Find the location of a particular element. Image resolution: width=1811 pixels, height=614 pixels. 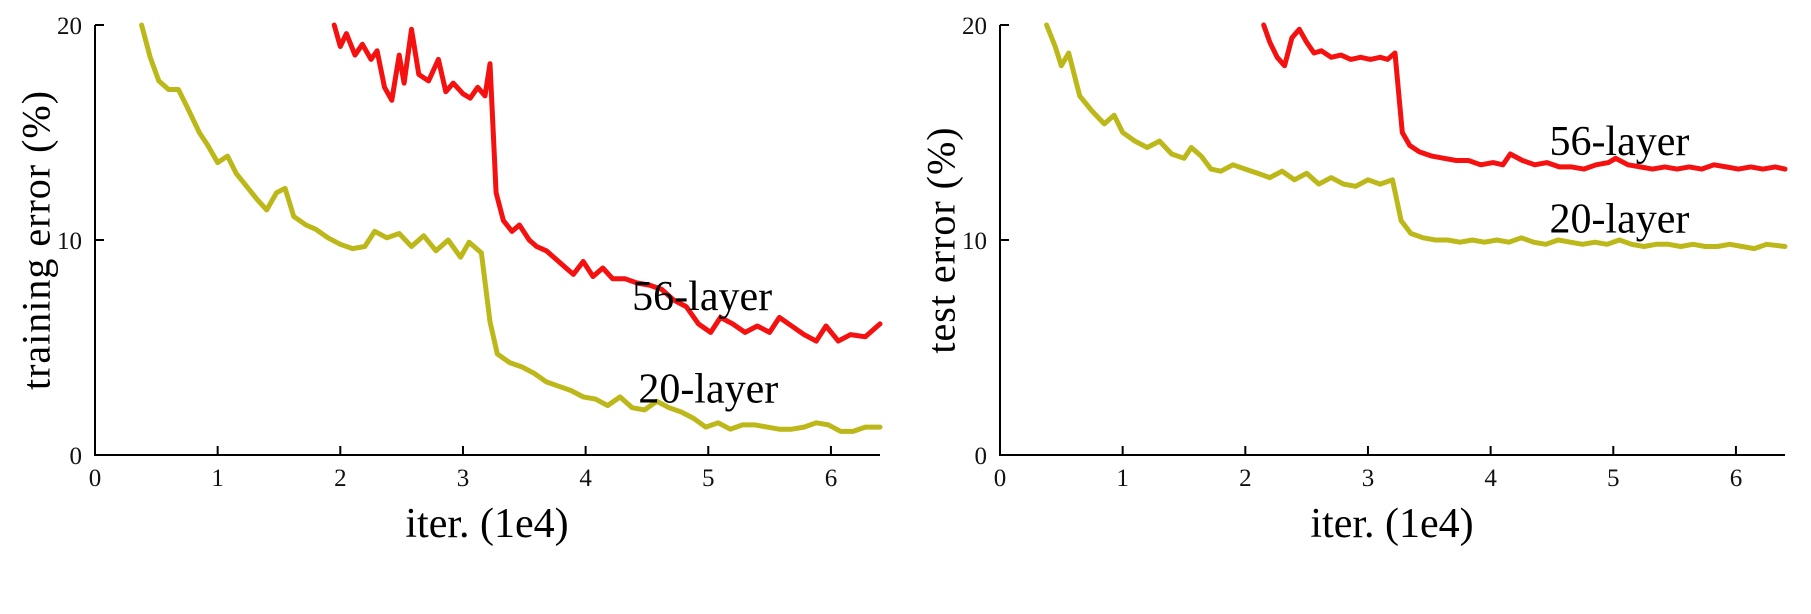

series-line-56-layer is located at coordinates (1524, 97).